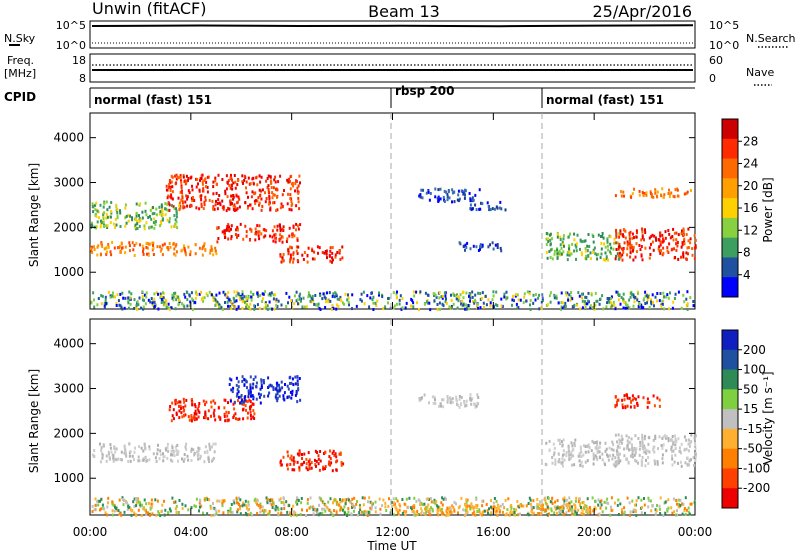 The width and height of the screenshot is (800, 554). What do you see at coordinates (730, 498) in the screenshot?
I see `velocity-colorbar-block` at bounding box center [730, 498].